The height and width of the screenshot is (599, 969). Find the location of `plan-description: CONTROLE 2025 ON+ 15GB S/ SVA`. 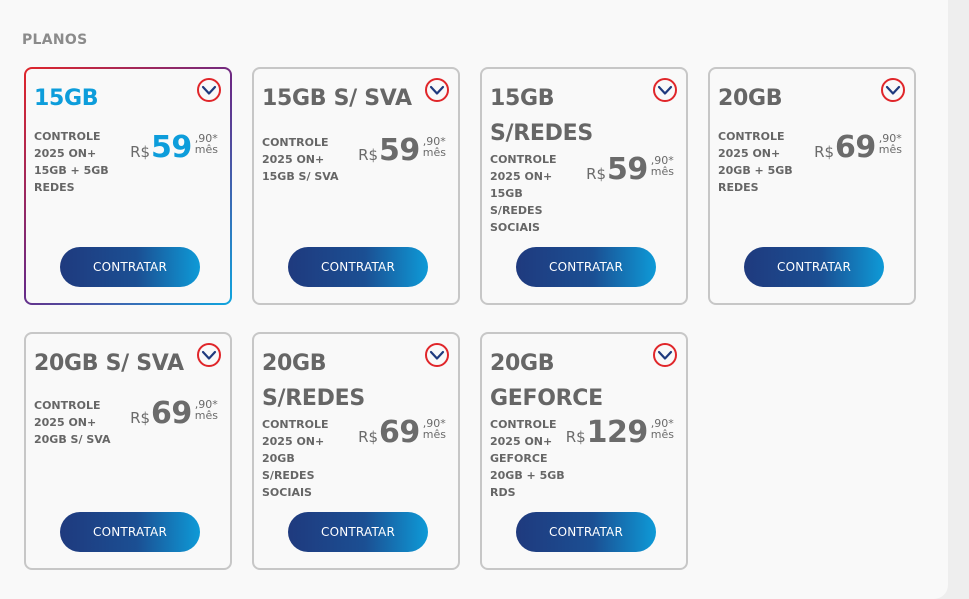

plan-description: CONTROLE 2025 ON+ 15GB S/ SVA is located at coordinates (300, 159).